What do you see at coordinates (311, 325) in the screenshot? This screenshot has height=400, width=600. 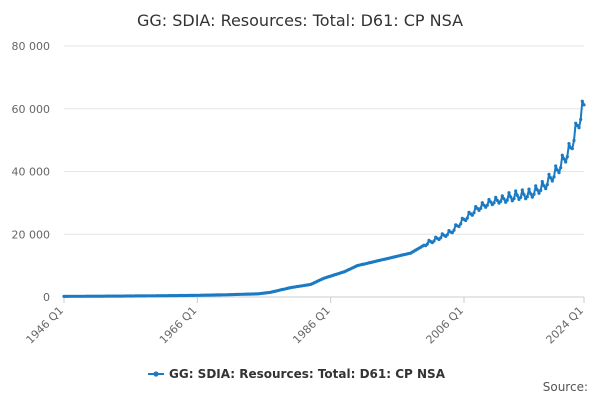 I see `x-tick-label: 1986 Q1` at bounding box center [311, 325].